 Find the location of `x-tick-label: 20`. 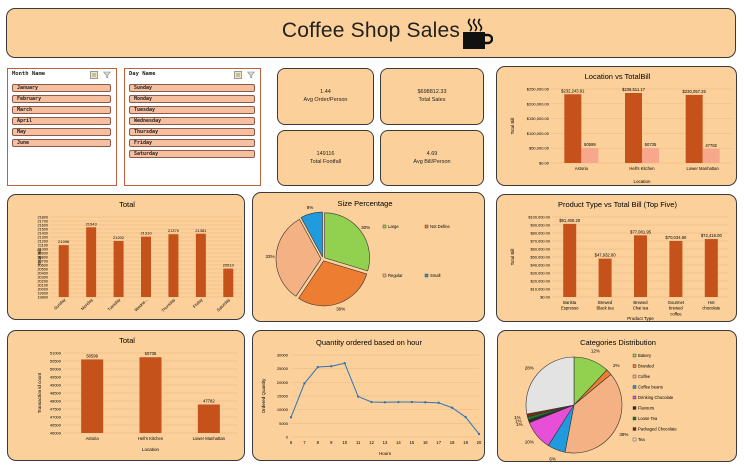

x-tick-label: 20 is located at coordinates (479, 442).